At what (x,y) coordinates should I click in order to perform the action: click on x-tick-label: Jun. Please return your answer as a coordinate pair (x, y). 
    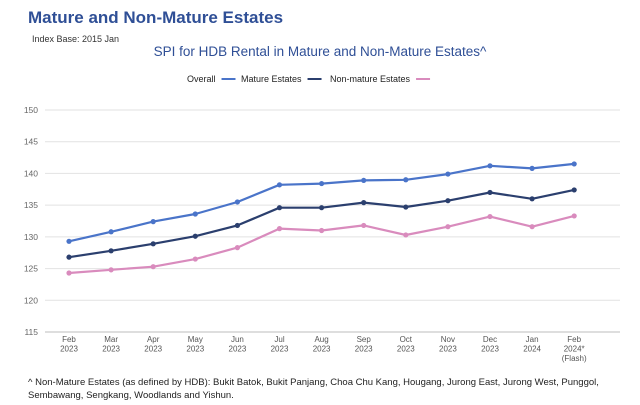
    Looking at the image, I should click on (237, 339).